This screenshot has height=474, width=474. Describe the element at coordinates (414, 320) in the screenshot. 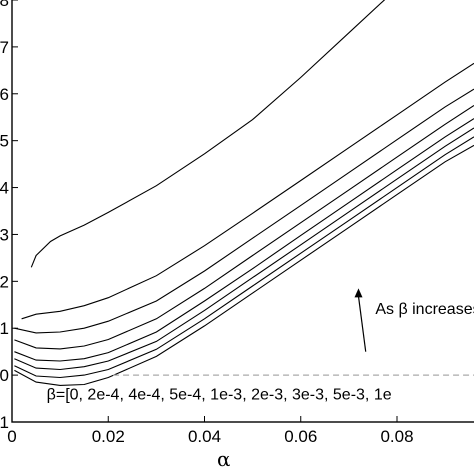

I see `increase-annotation: As β increases` at that location.